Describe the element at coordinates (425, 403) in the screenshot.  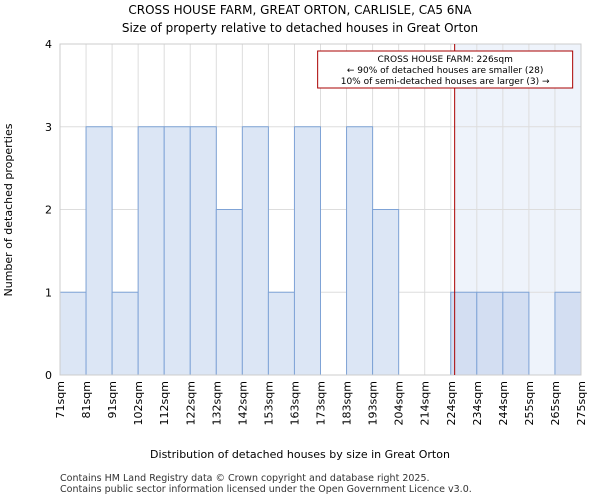
I see `x-tick-label-214sqm: 214sqm` at that location.